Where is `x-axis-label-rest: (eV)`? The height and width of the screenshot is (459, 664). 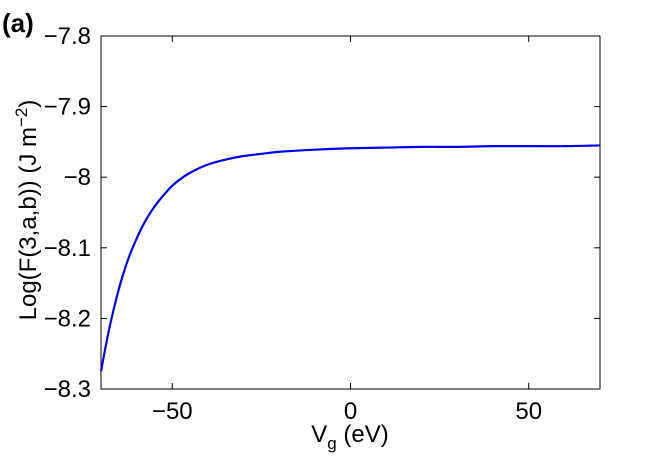 x-axis-label-rest: (eV) is located at coordinates (363, 434).